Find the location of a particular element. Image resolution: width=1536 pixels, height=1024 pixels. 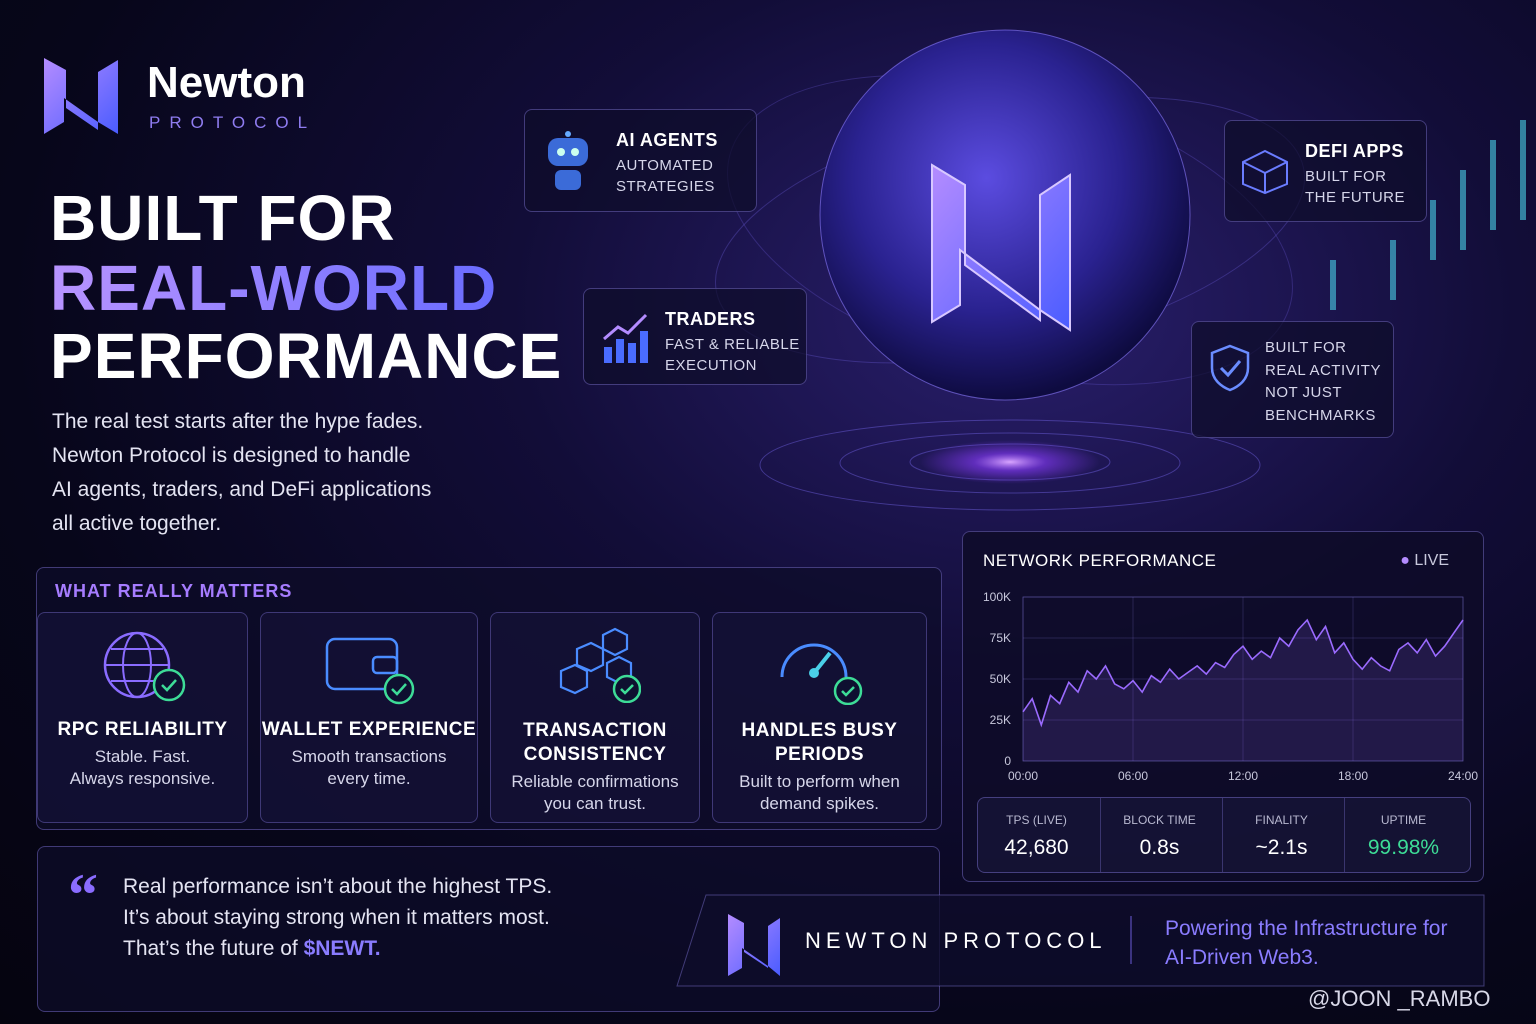

intro-line: Newton Protocol is designed to handle is located at coordinates (231, 455).